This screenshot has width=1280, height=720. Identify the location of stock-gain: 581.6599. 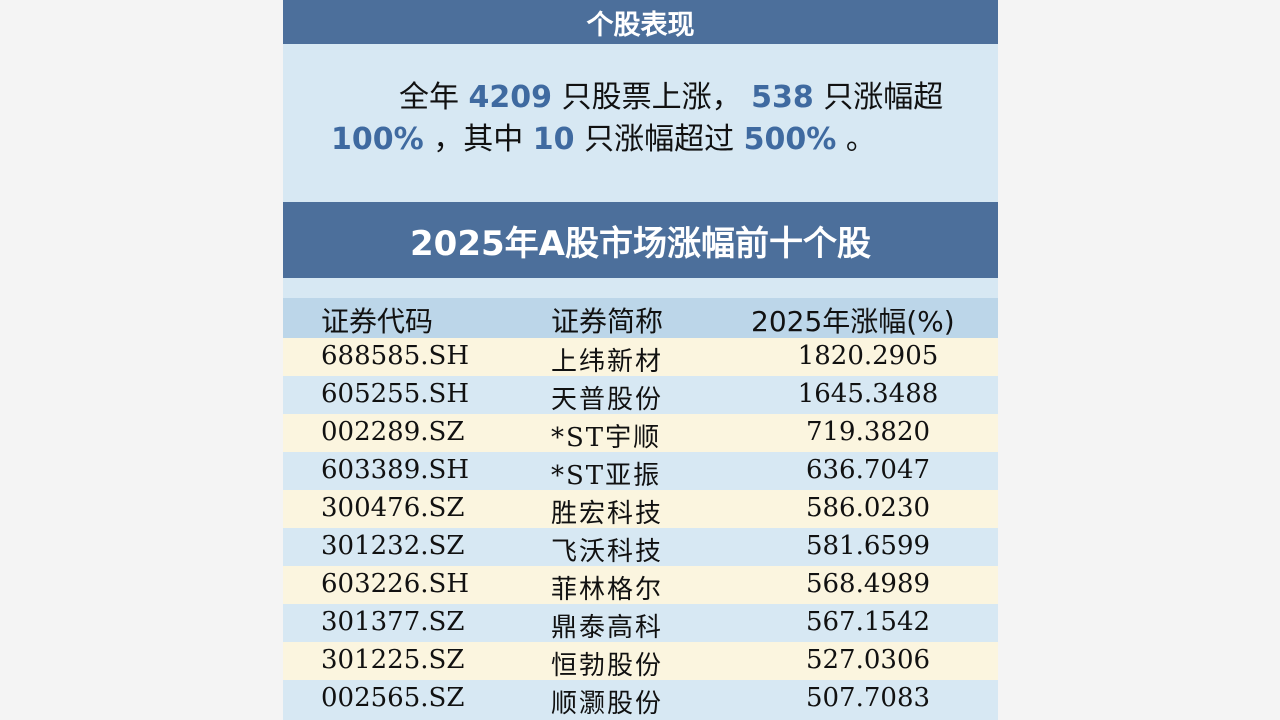
(868, 546).